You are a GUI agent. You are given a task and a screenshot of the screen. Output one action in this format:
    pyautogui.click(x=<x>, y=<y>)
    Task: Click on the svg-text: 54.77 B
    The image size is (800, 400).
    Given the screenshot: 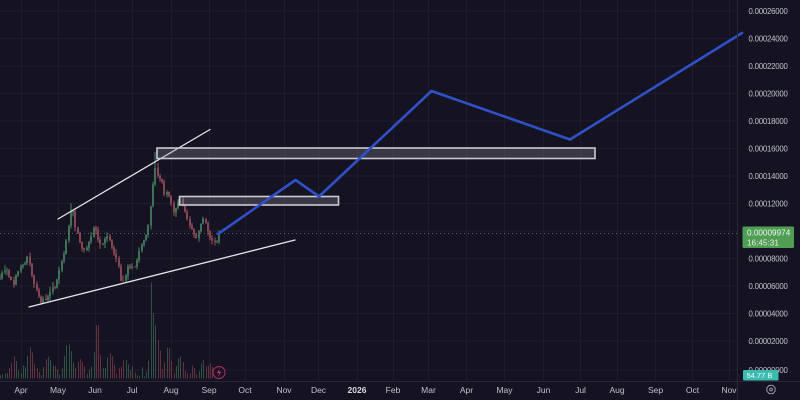 What is the action you would take?
    pyautogui.click(x=760, y=375)
    